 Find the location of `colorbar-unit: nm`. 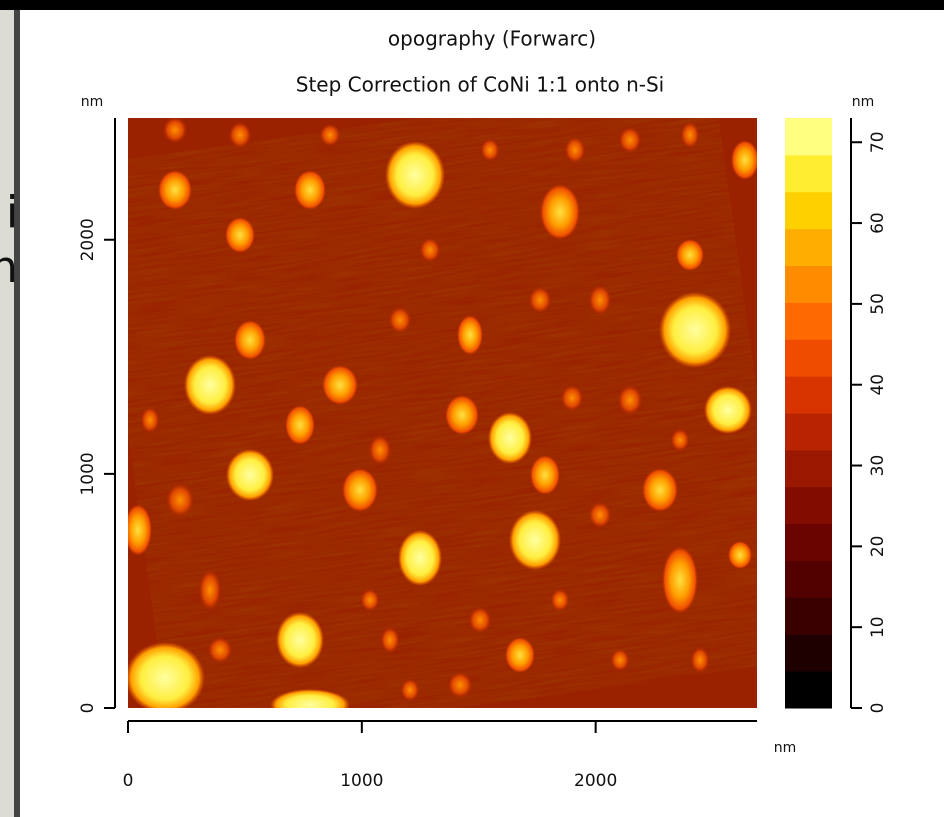

colorbar-unit: nm is located at coordinates (863, 102).